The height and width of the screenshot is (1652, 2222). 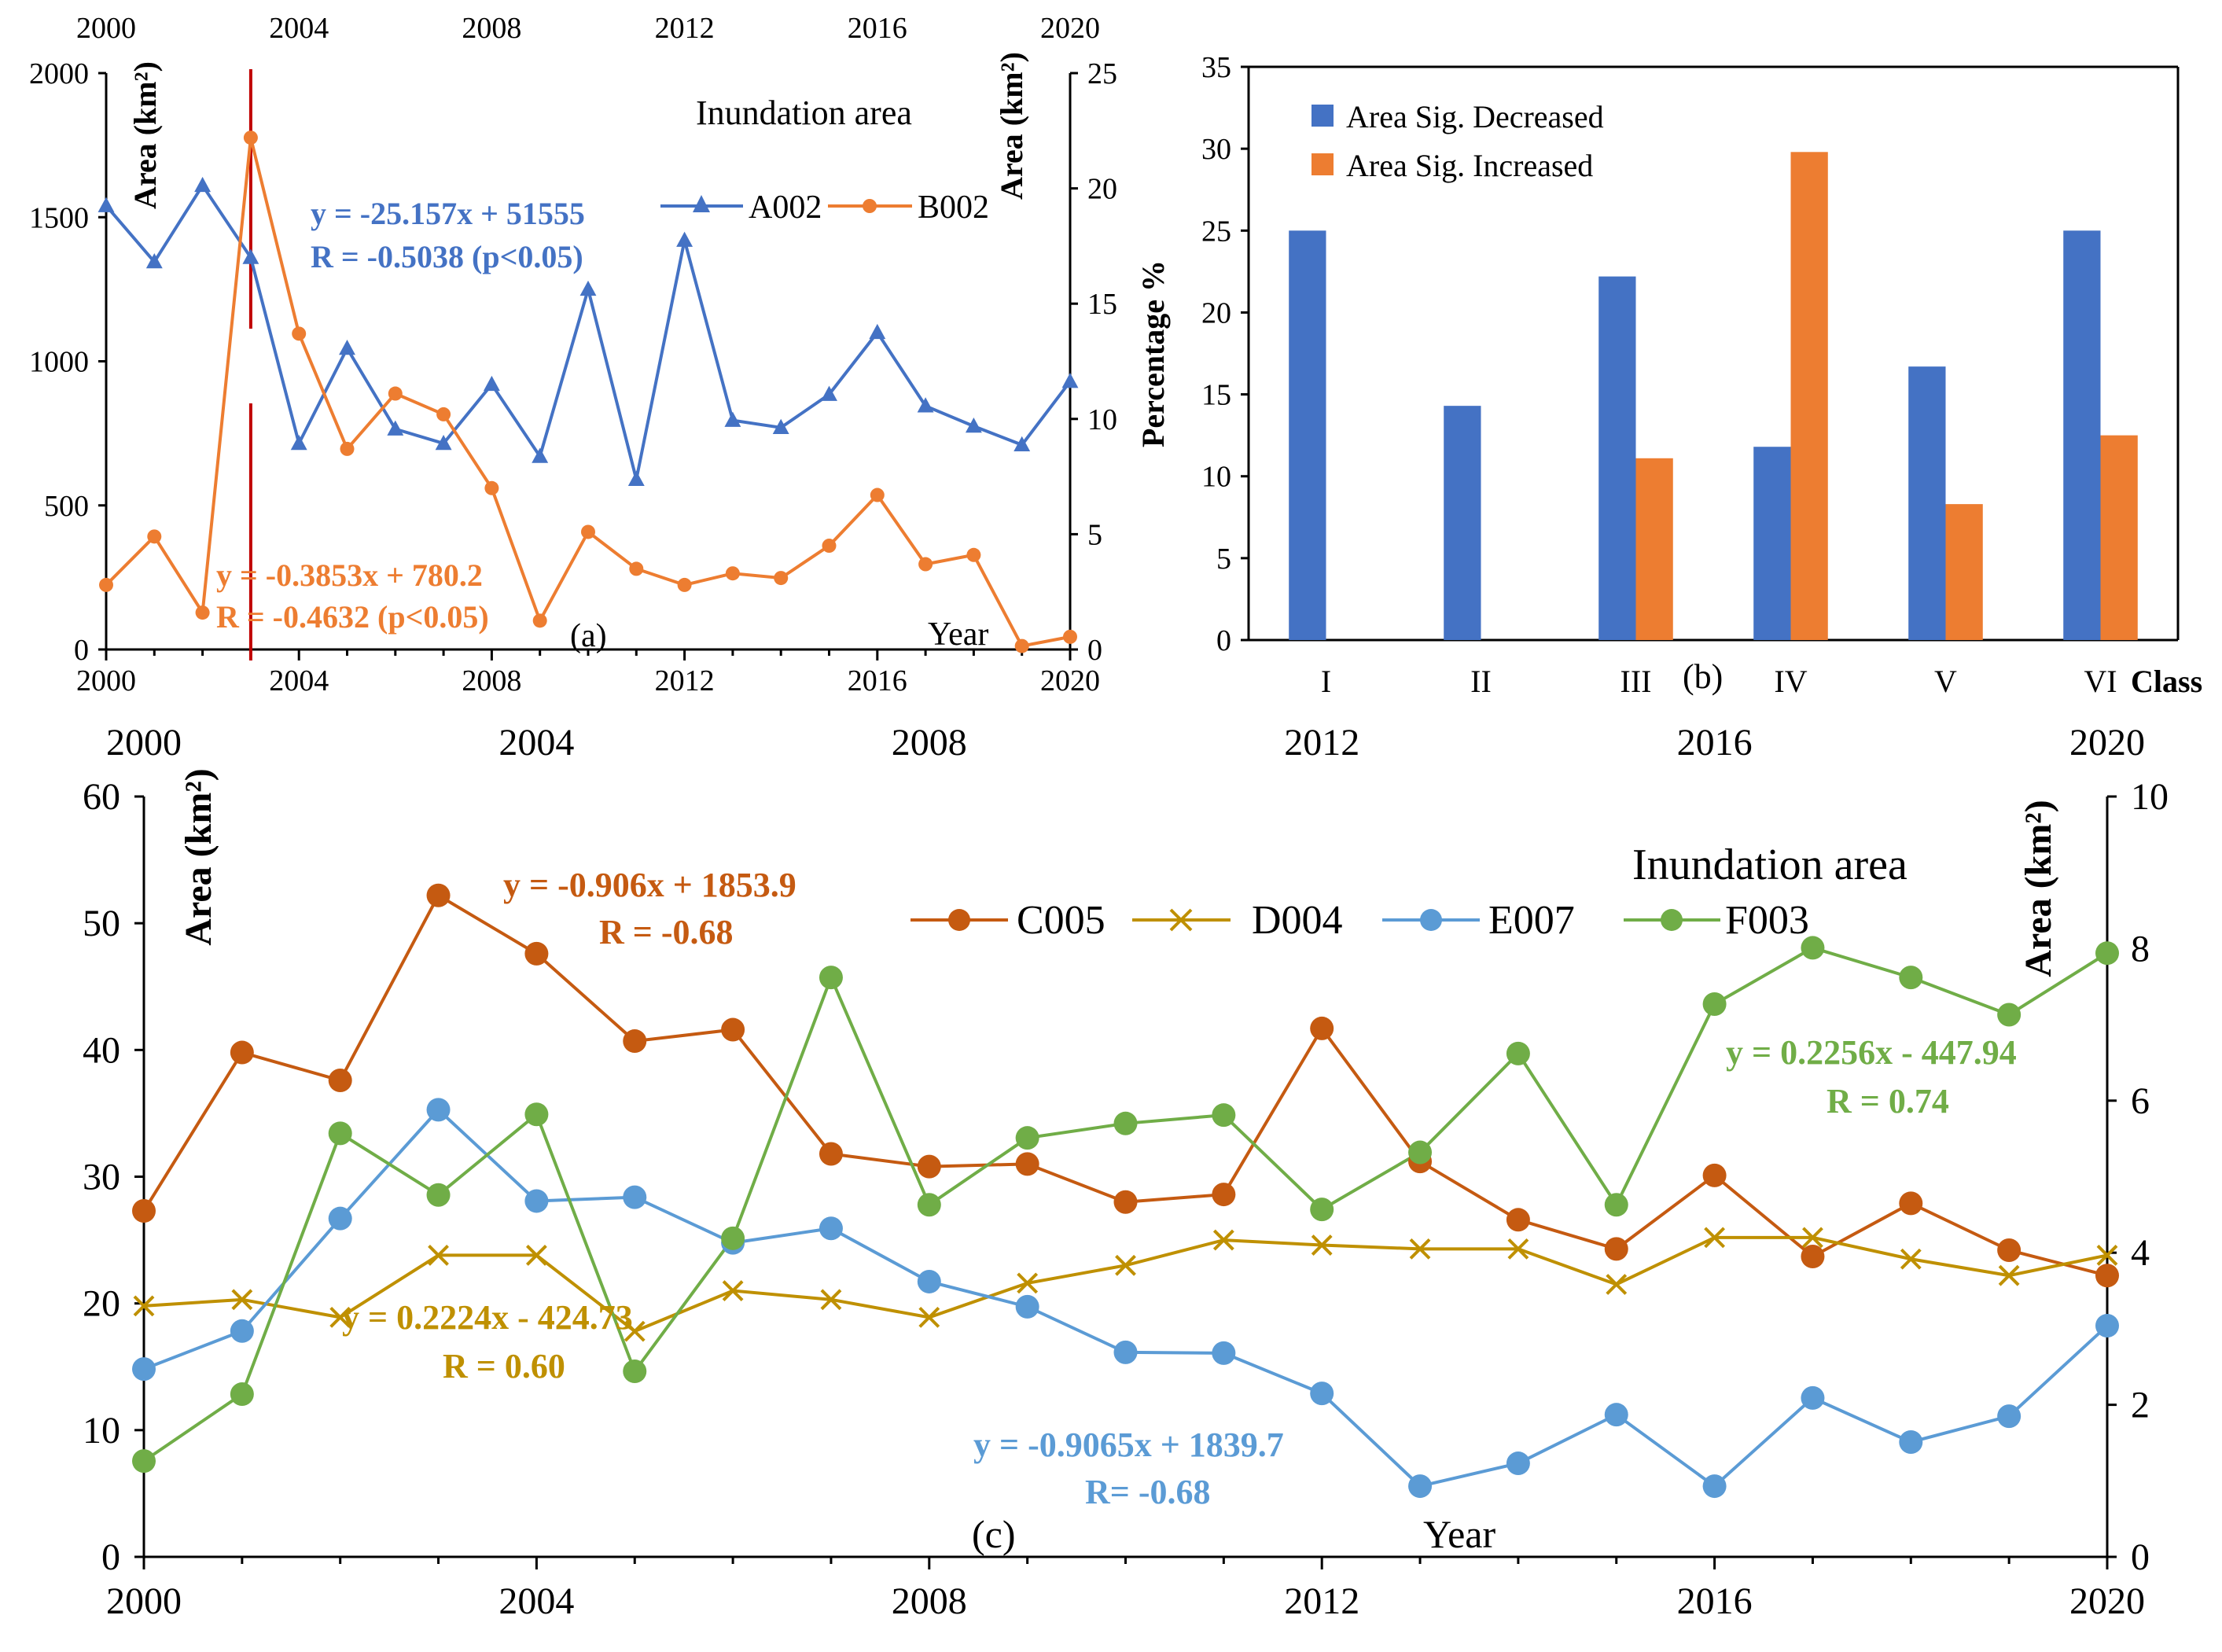 I want to click on b-category-label: IV, so click(x=1790, y=681).